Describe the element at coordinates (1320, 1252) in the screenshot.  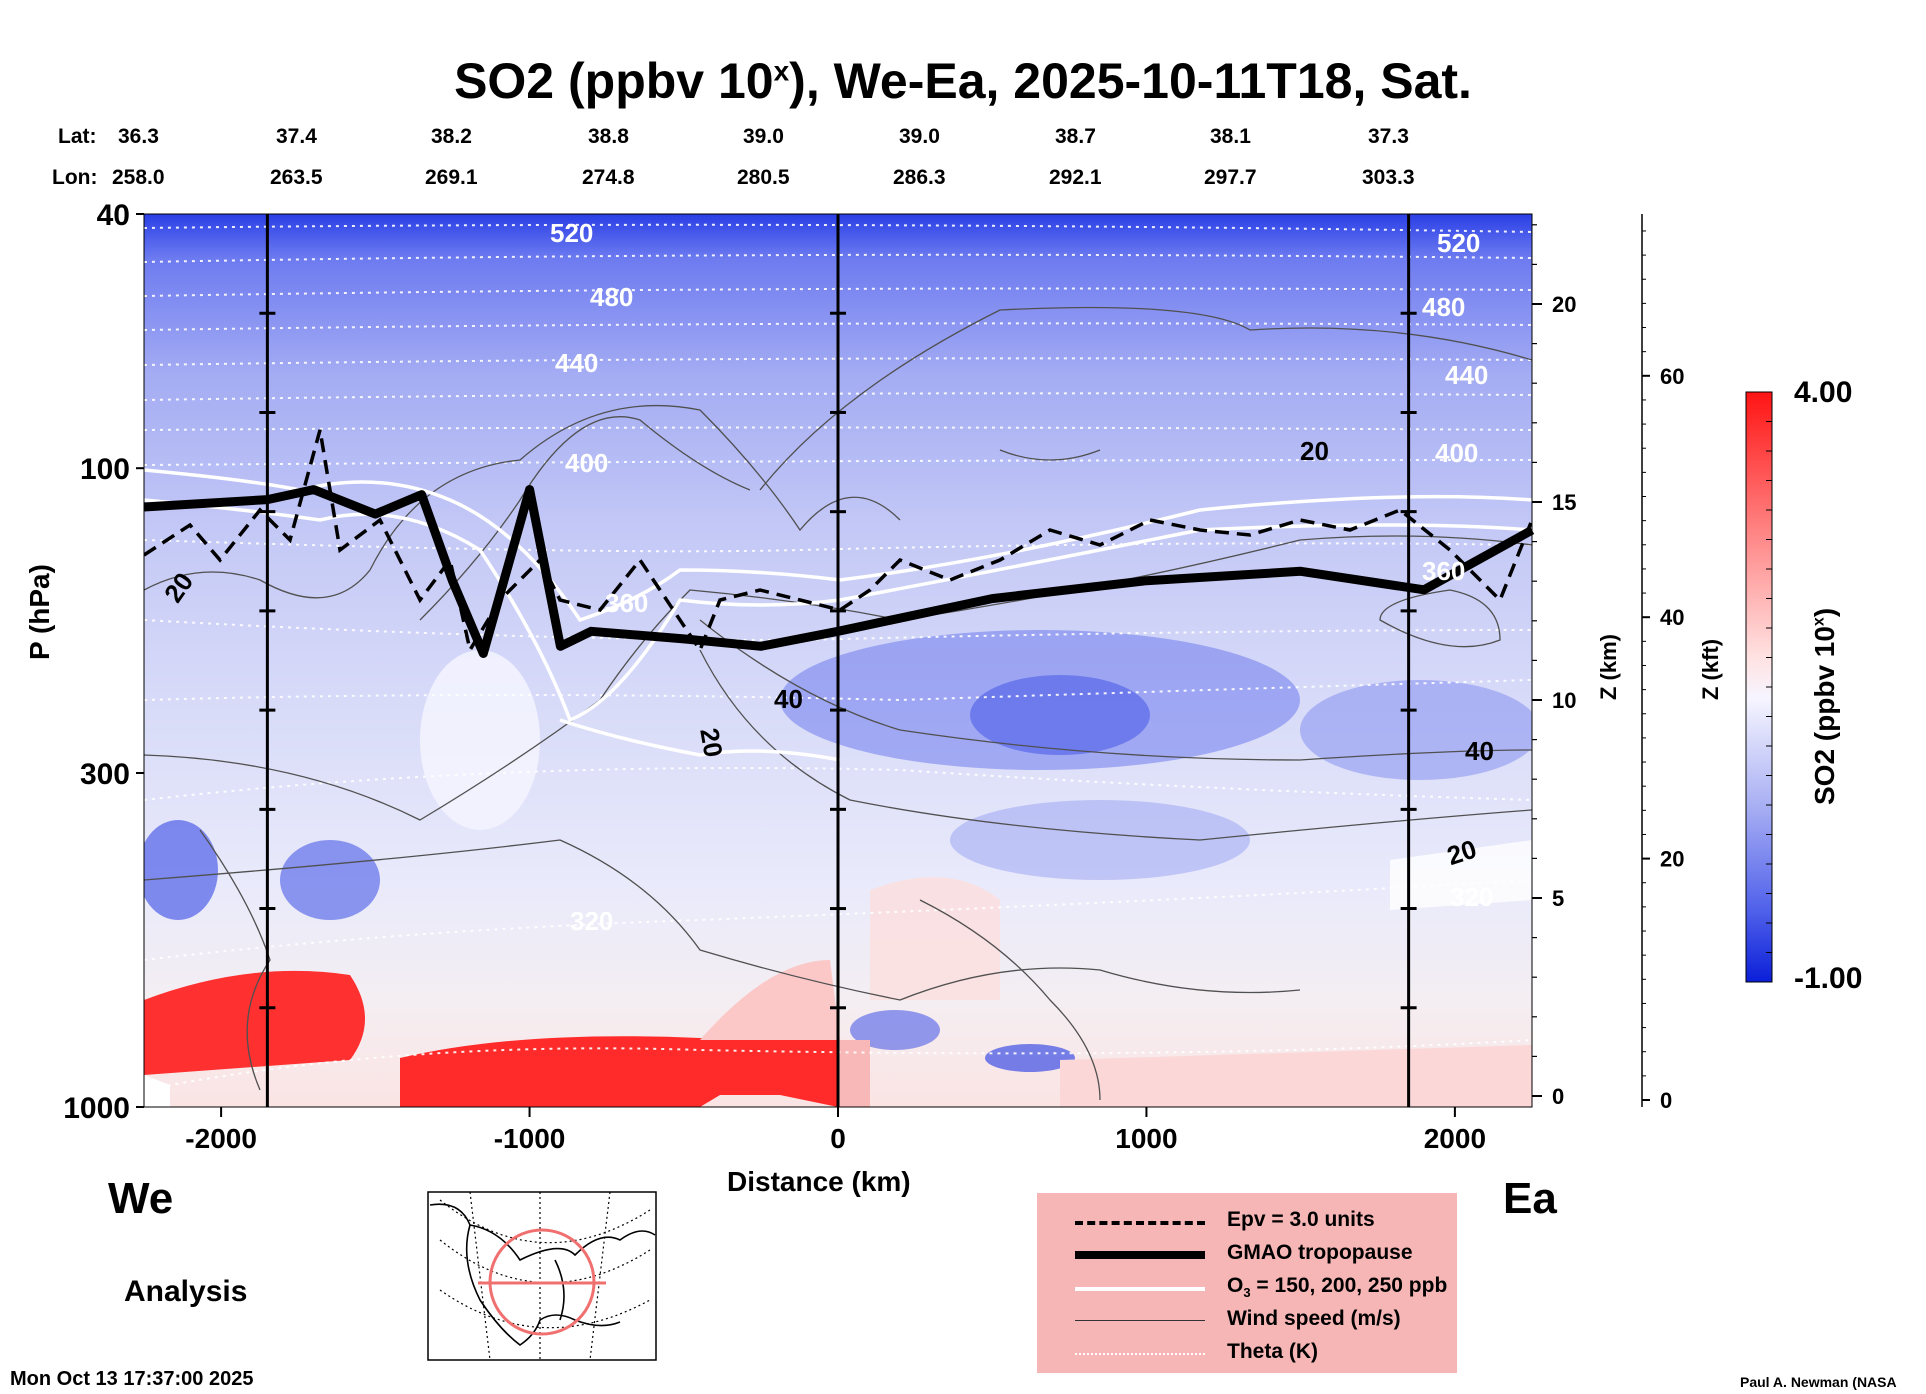
I see `legend-label: GMAO tropopause` at that location.